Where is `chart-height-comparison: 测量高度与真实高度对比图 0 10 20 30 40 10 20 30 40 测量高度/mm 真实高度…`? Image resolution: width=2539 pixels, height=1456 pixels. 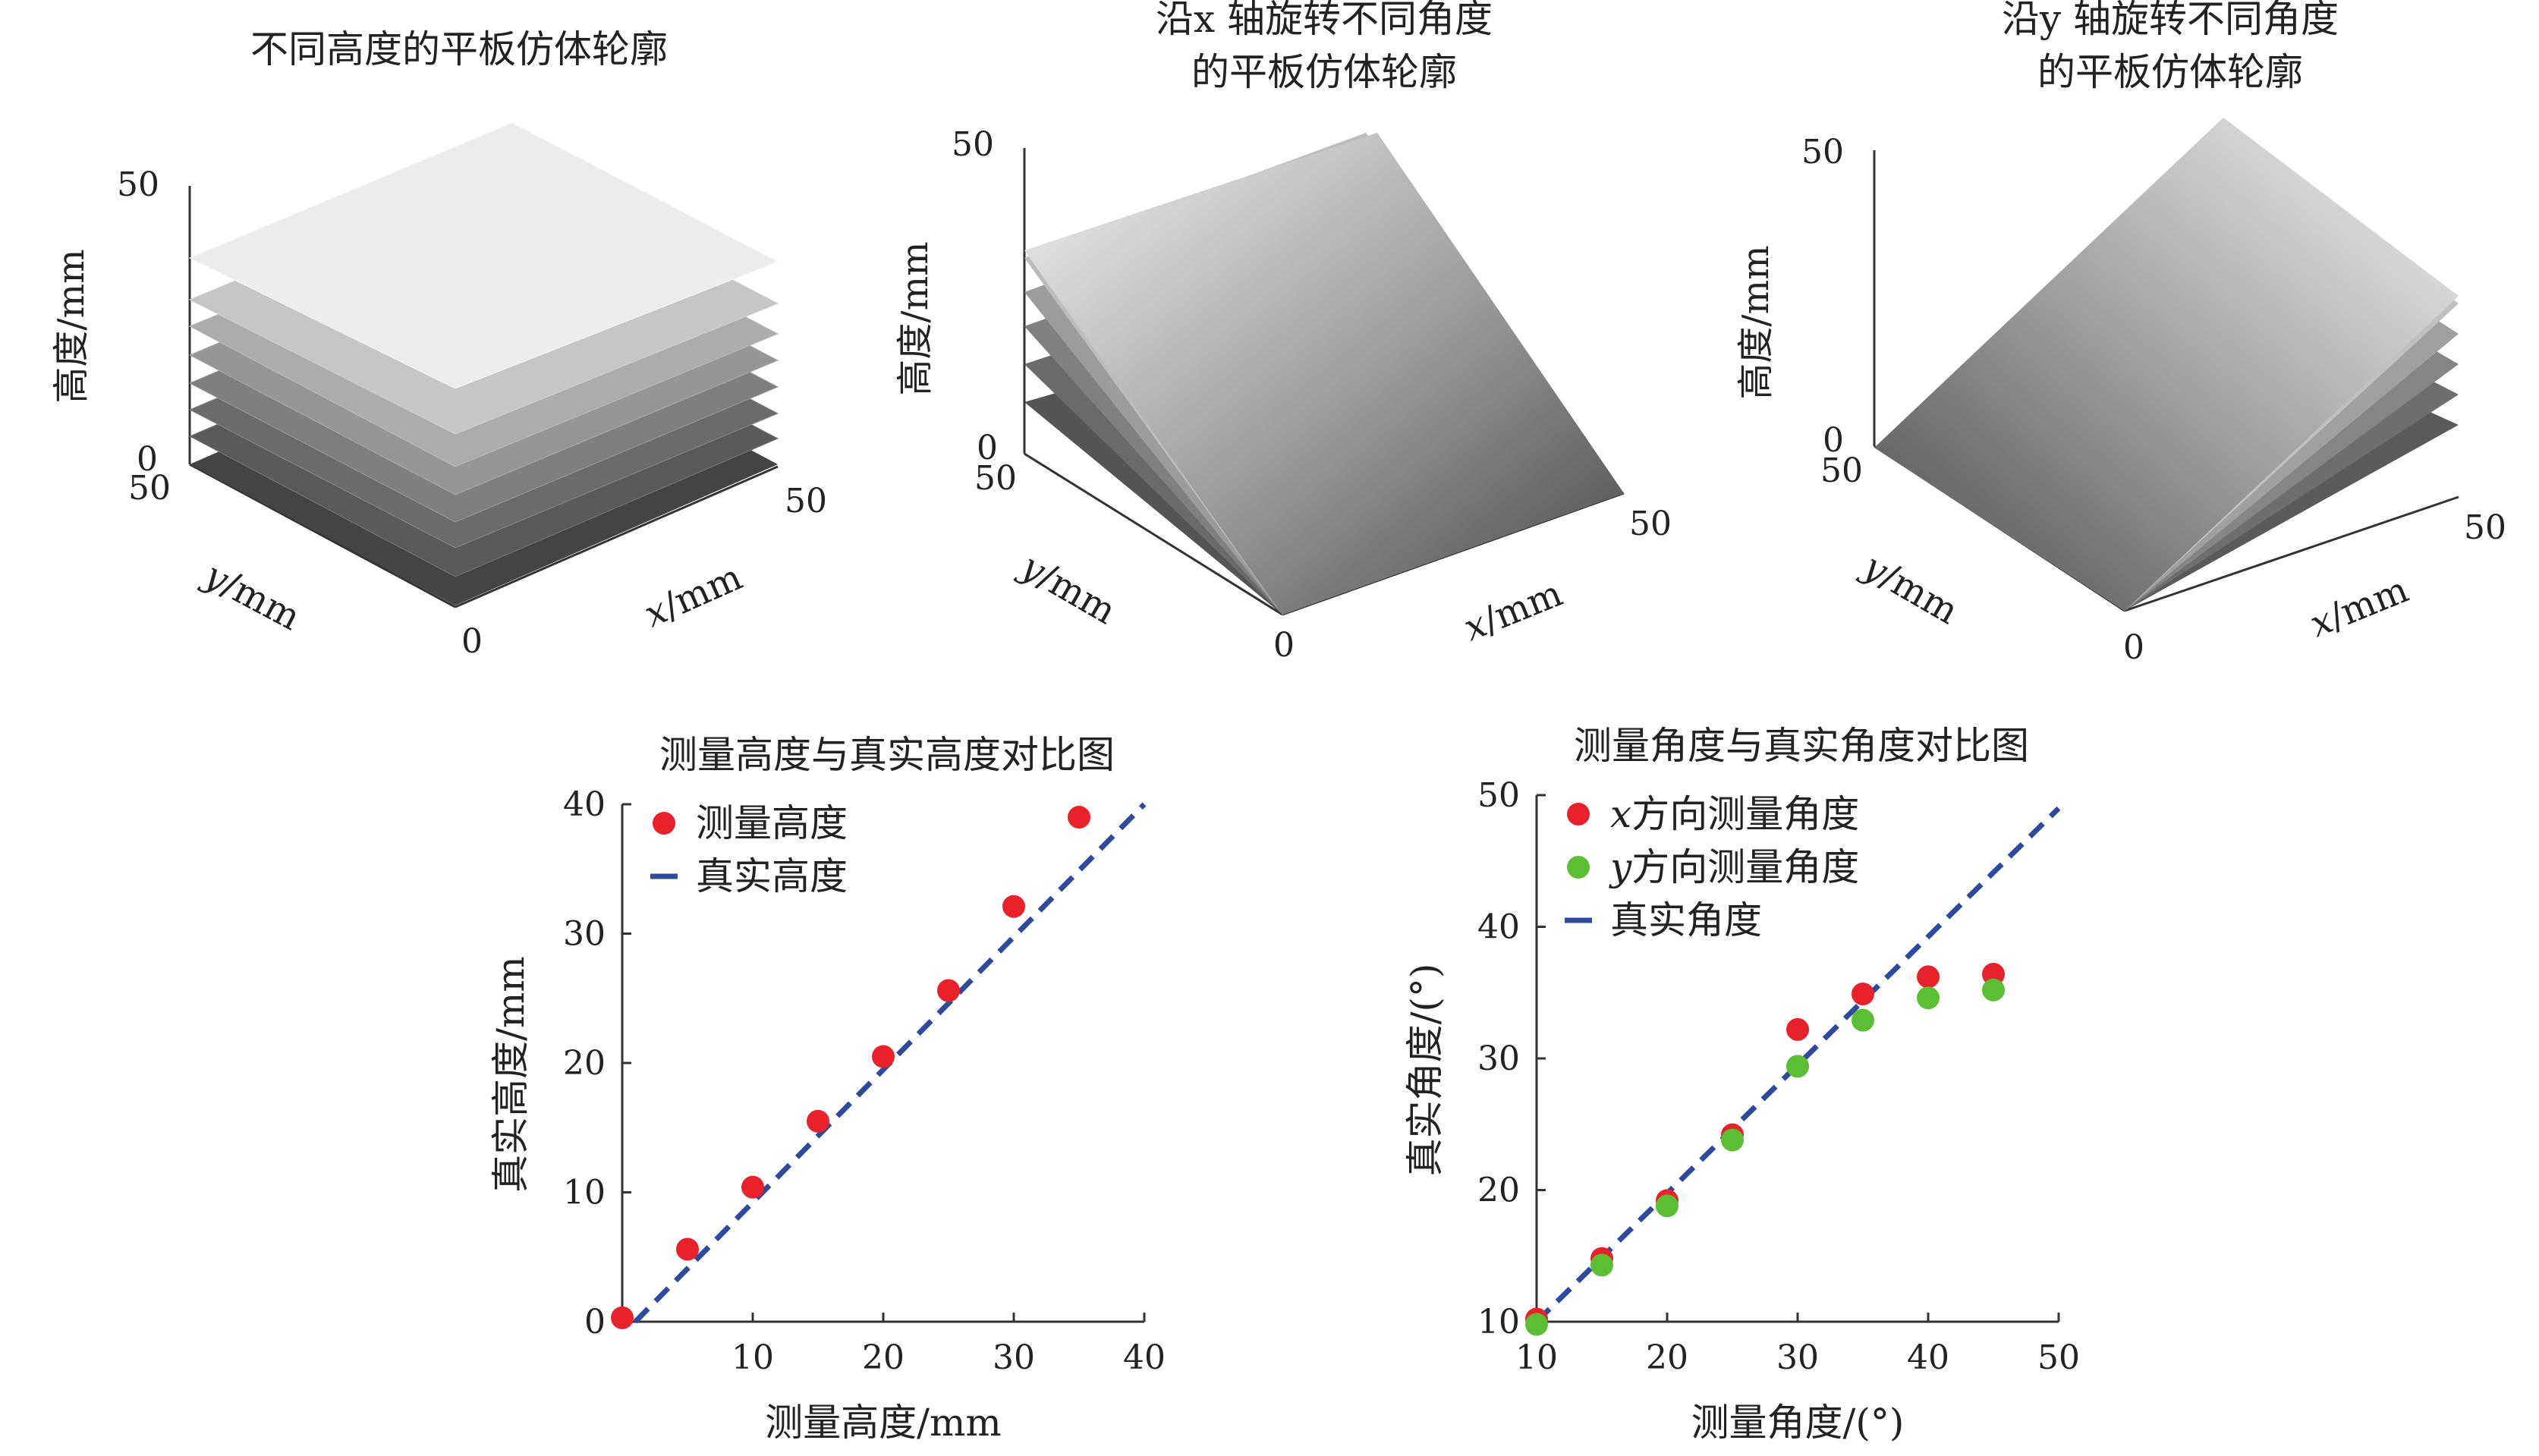 chart-height-comparison: 测量高度与真实高度对比图 0 10 20 30 40 10 20 30 40 测量高度/mm 真实高度… is located at coordinates (827, 1089).